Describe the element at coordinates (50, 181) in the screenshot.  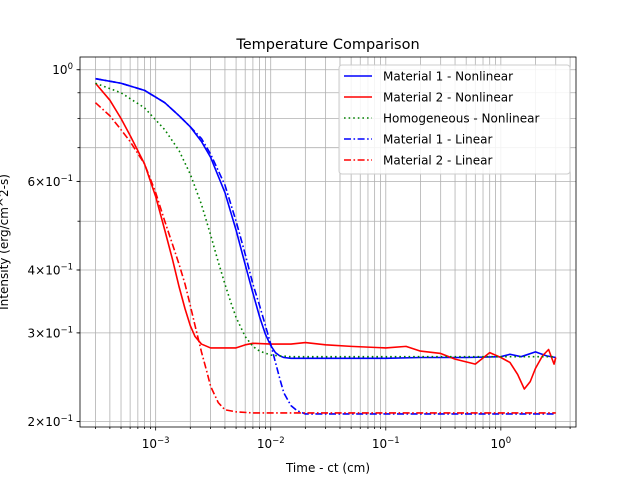
I see `y-tick-label: 6×10−1` at that location.